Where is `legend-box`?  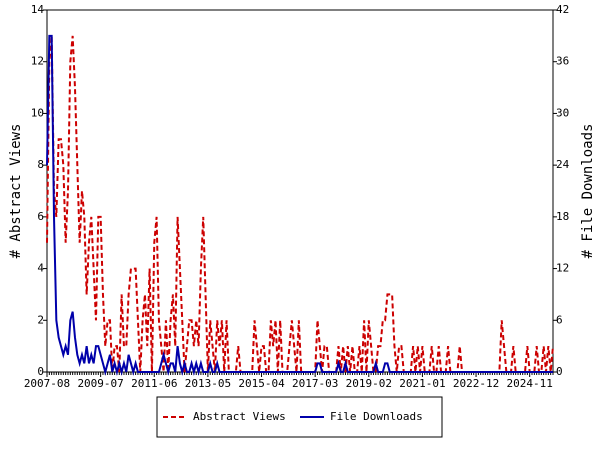
legend-box is located at coordinates (299, 417).